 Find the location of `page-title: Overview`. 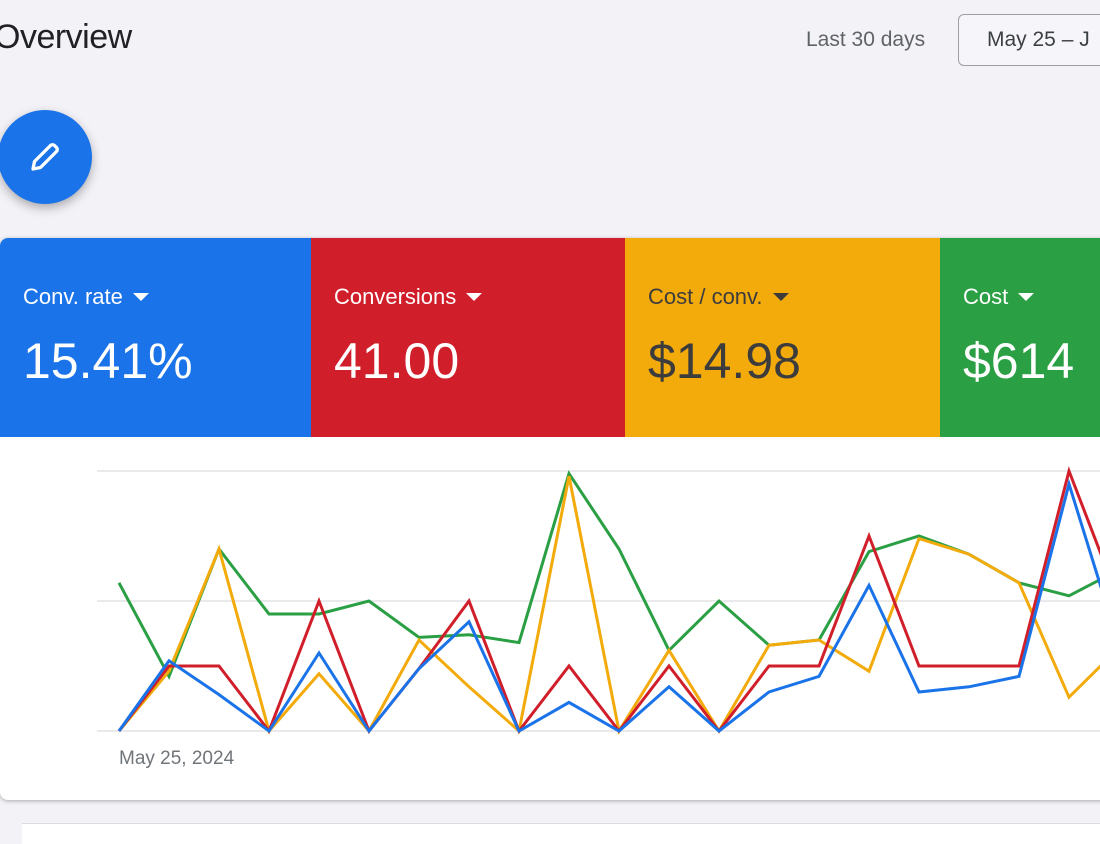

page-title: Overview is located at coordinates (66, 37).